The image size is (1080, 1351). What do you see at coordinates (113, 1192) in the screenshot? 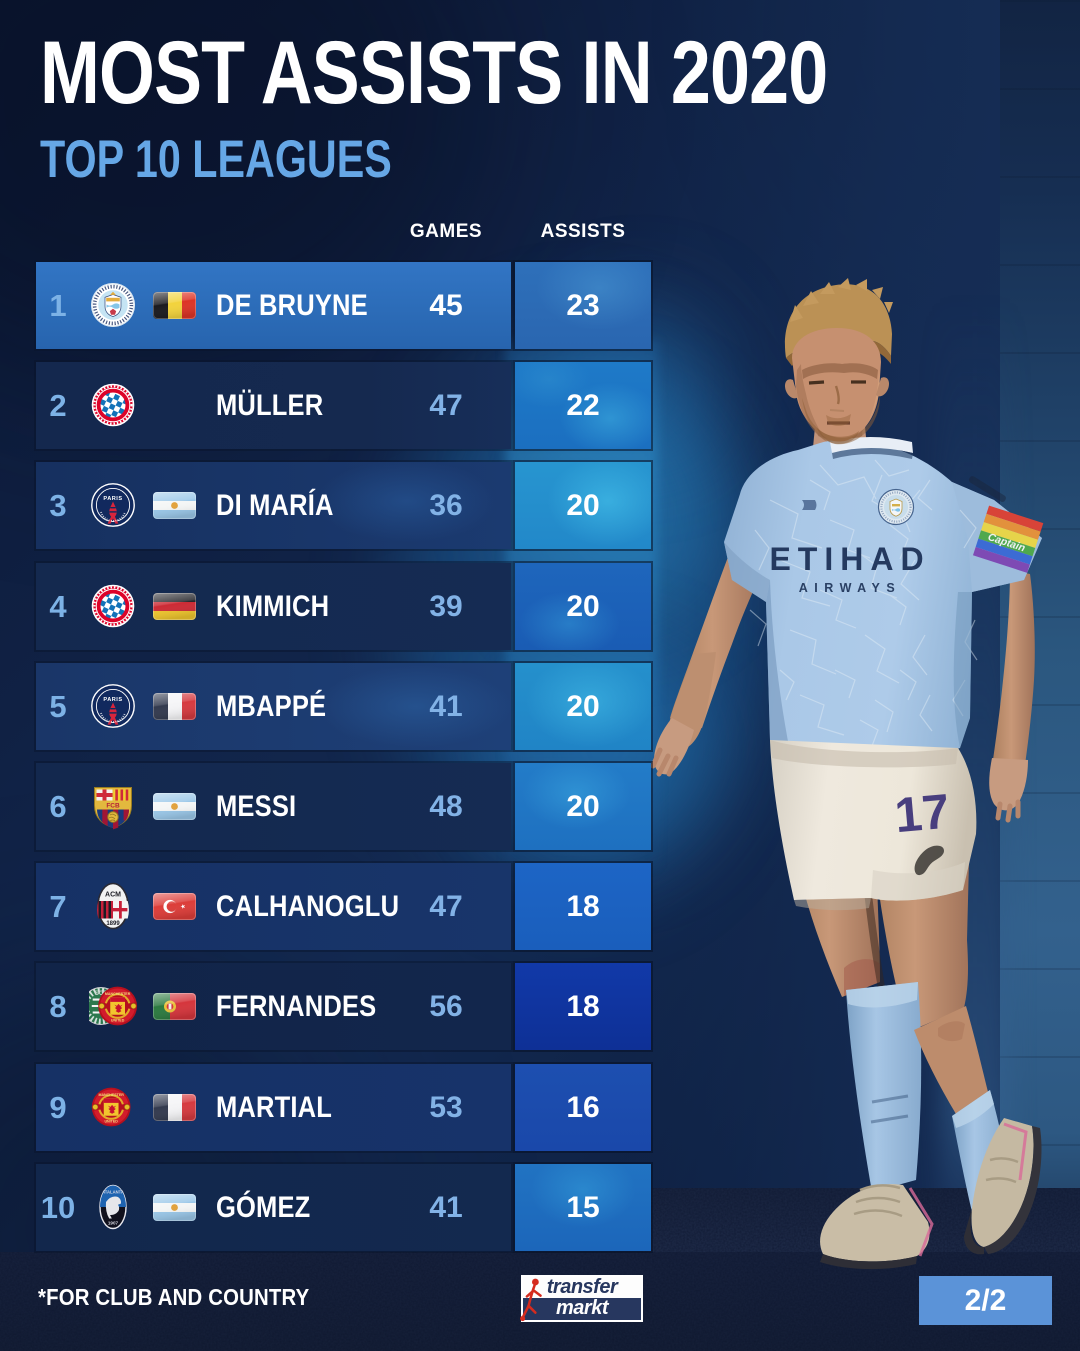
I see `svg-text: ATALANTA` at bounding box center [113, 1192].